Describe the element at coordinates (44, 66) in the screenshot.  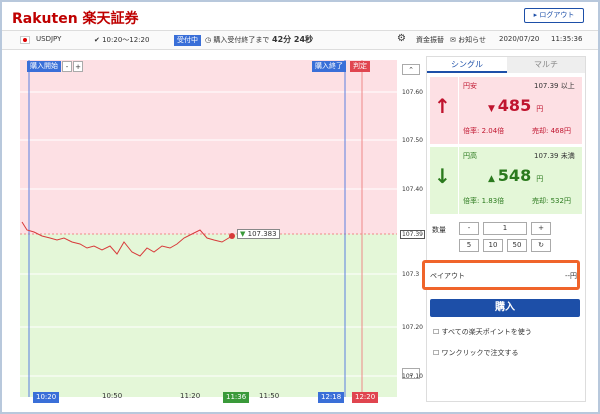
I see `start-badge: 購入開始` at that location.